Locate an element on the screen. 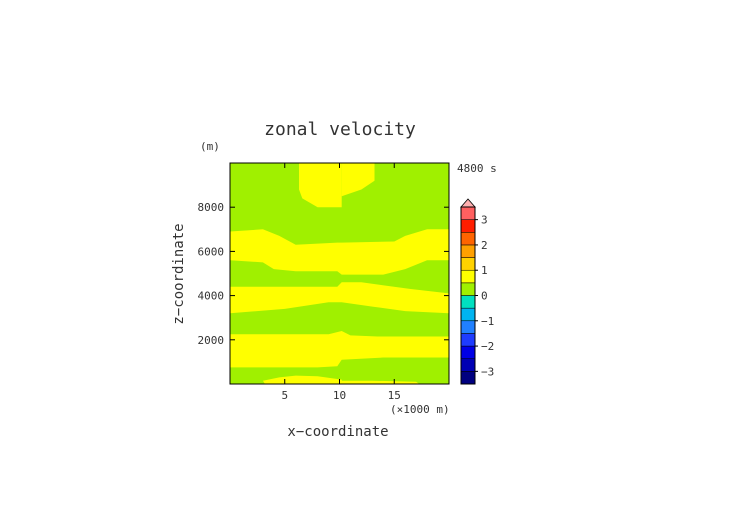  y-tick-label: 6000 is located at coordinates (211, 251).